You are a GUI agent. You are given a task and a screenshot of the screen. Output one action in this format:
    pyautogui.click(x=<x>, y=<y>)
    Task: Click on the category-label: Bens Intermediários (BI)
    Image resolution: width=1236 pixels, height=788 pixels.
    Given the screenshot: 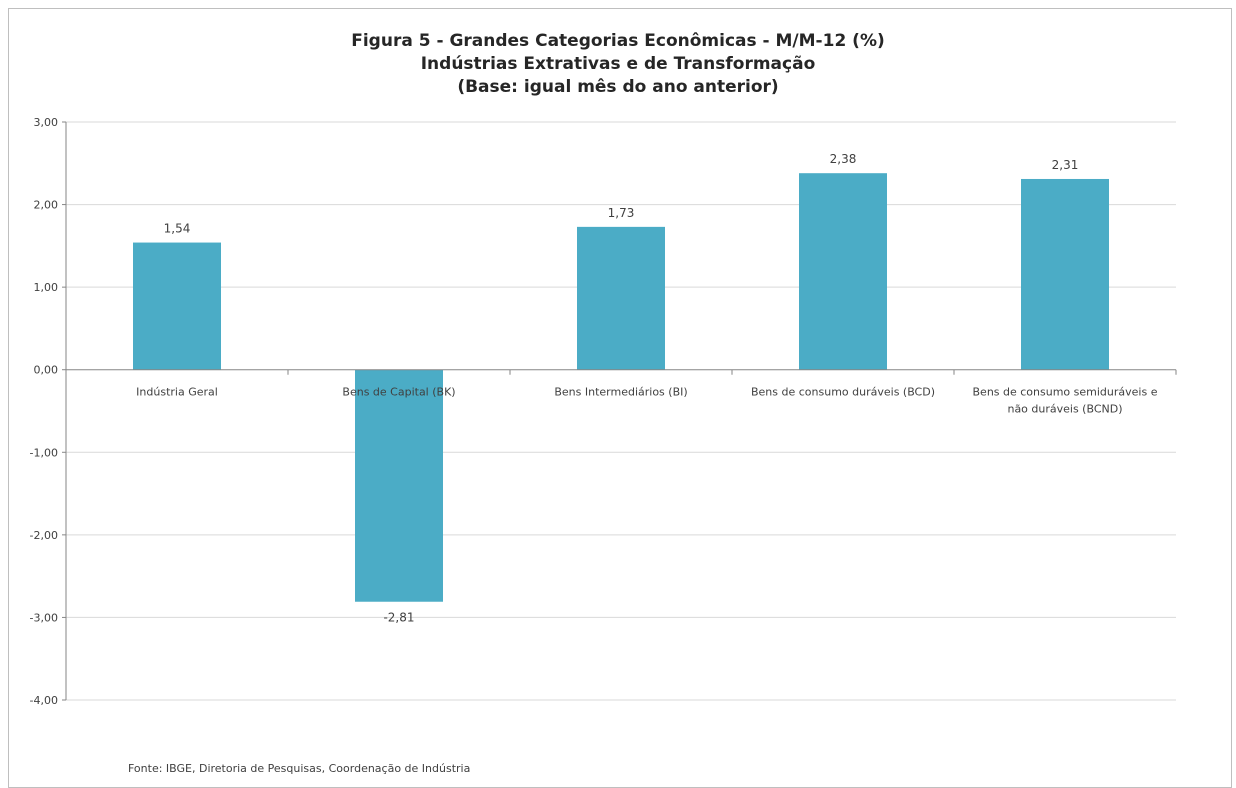 What is the action you would take?
    pyautogui.click(x=620, y=392)
    